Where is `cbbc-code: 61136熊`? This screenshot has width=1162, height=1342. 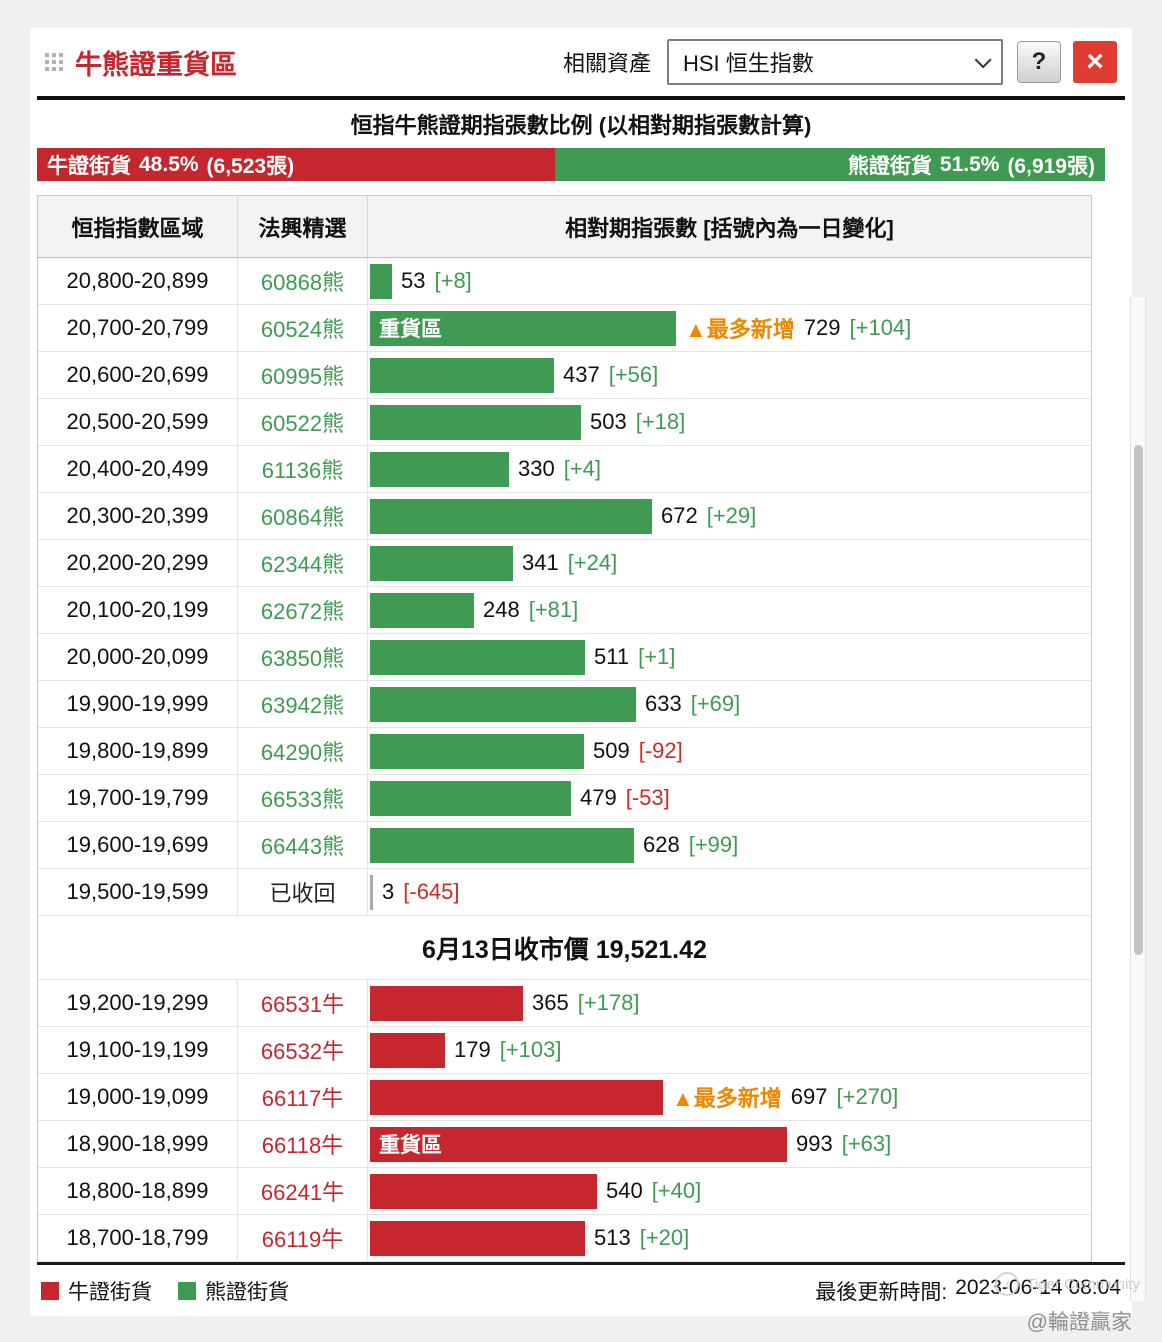 cbbc-code: 61136熊 is located at coordinates (303, 469).